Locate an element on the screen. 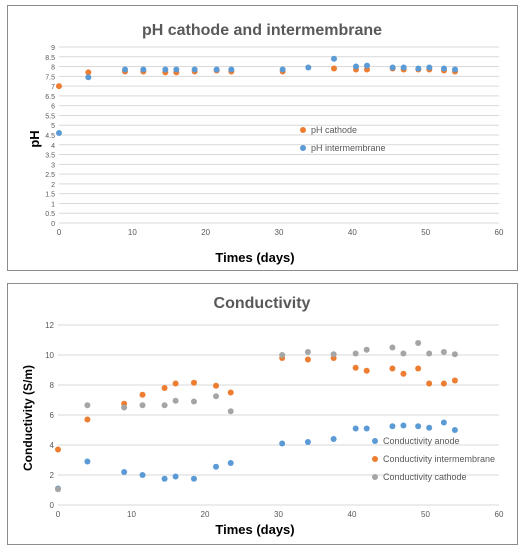  ph-x-tick-label: 0 is located at coordinates (59, 232).